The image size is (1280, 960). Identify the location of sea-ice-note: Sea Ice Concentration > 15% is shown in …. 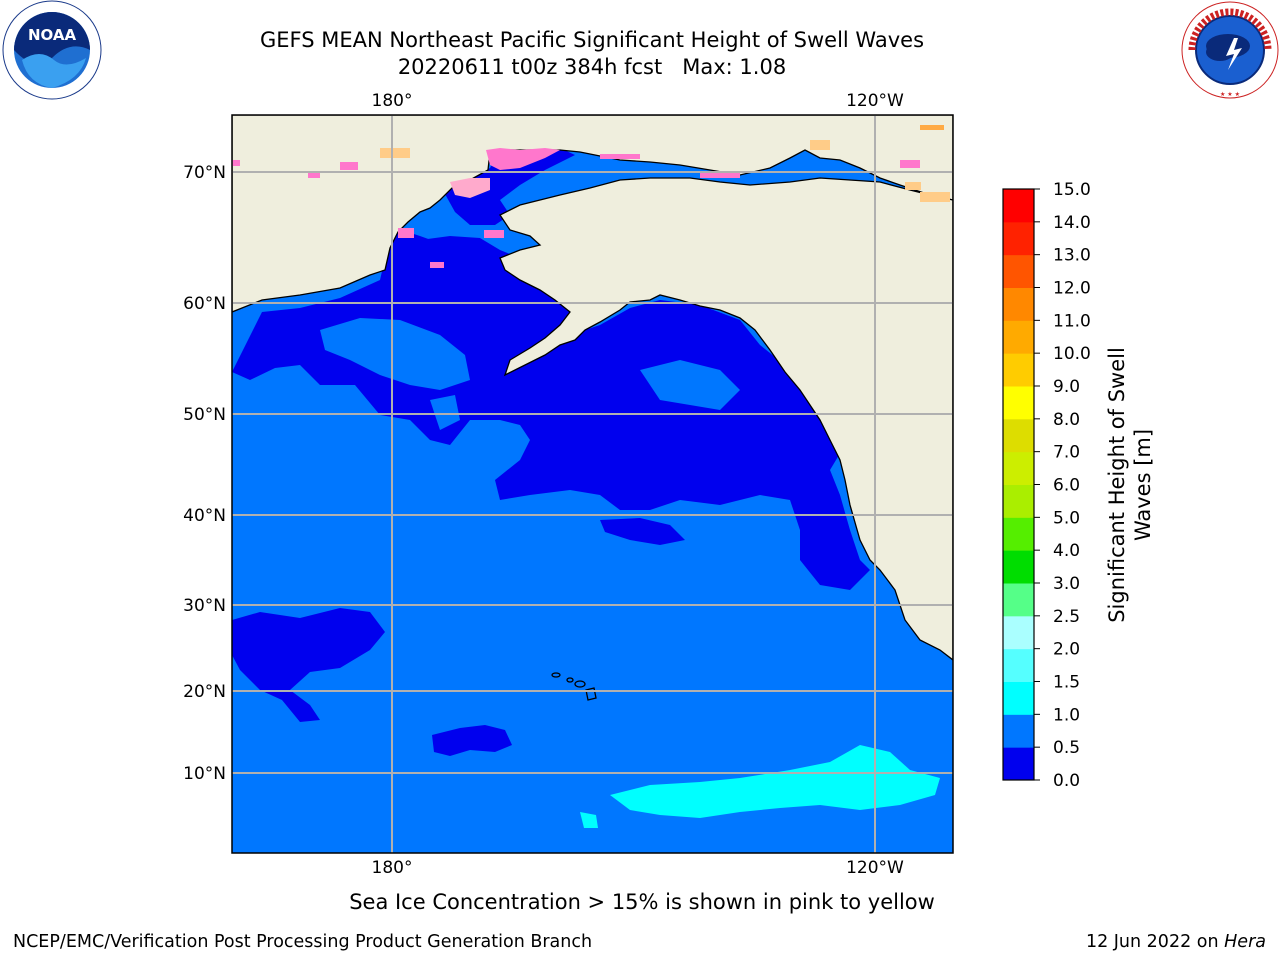
(642, 902).